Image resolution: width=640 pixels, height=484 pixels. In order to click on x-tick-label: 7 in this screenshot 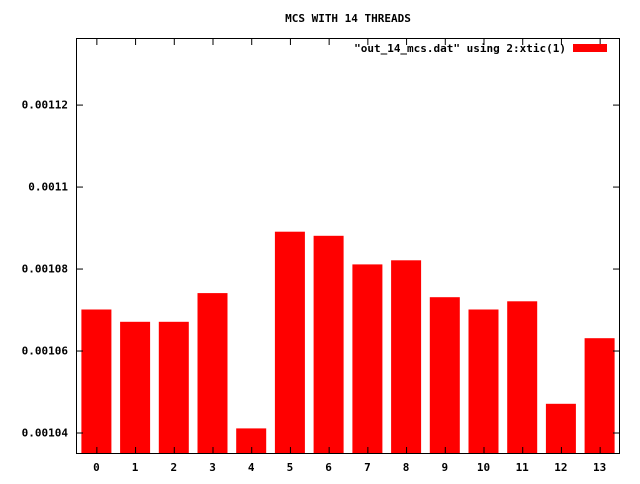, I will do `click(367, 467)`.